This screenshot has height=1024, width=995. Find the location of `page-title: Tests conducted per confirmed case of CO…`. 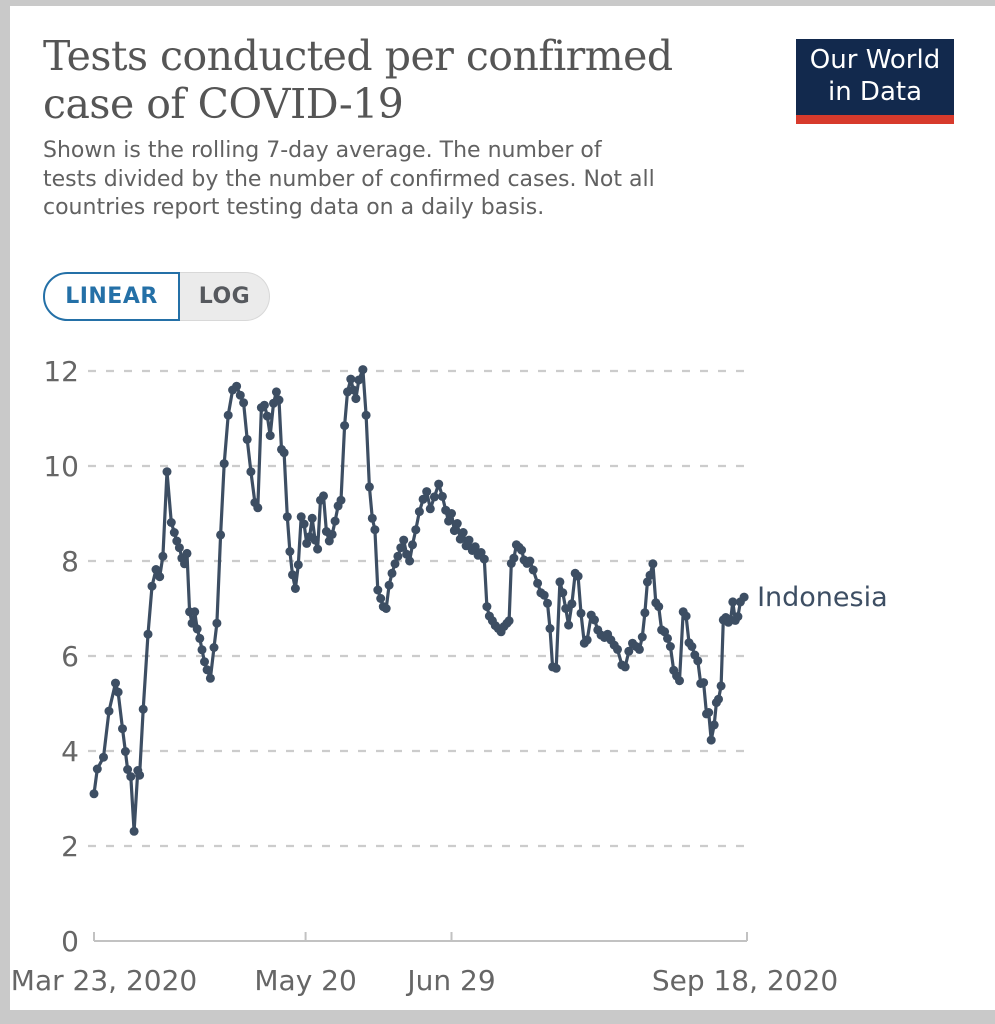

page-title: Tests conducted per confirmed case of CO… is located at coordinates (358, 80).